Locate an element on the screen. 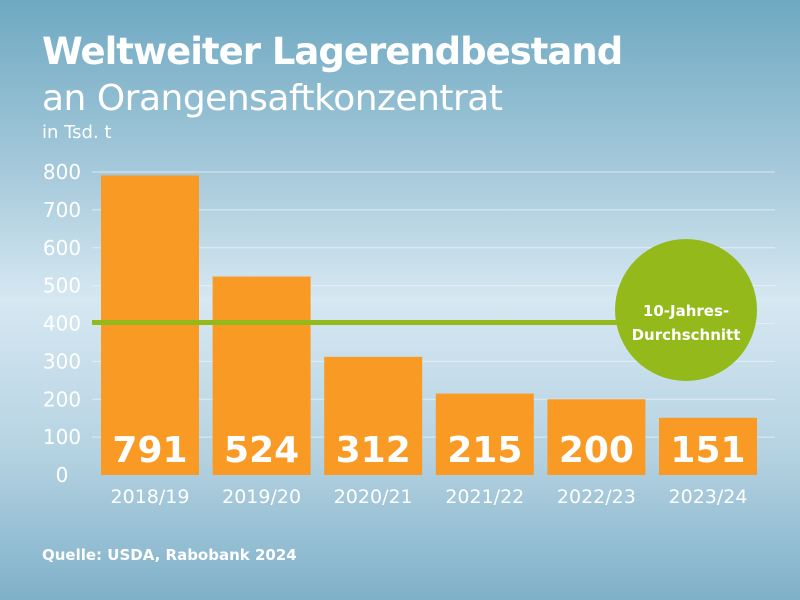 Image resolution: width=800 pixels, height=600 pixels. chart-title: Weltweiter Lagerendbestand is located at coordinates (332, 51).